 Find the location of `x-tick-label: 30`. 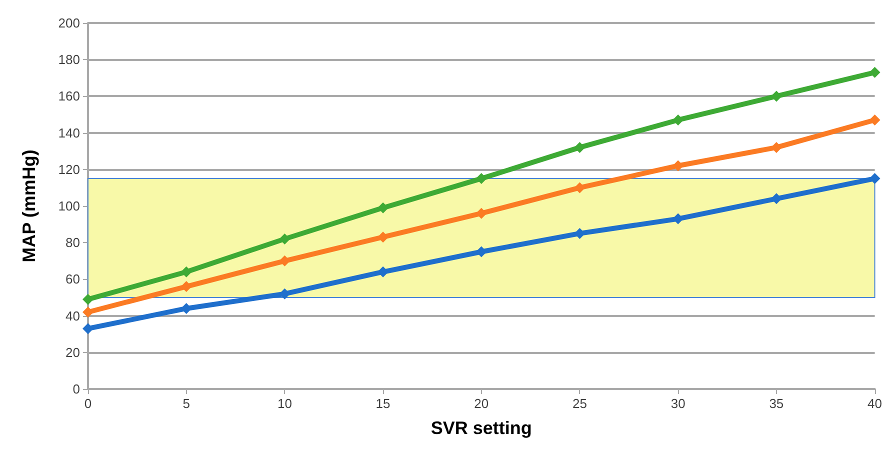

x-tick-label: 30 is located at coordinates (678, 403).